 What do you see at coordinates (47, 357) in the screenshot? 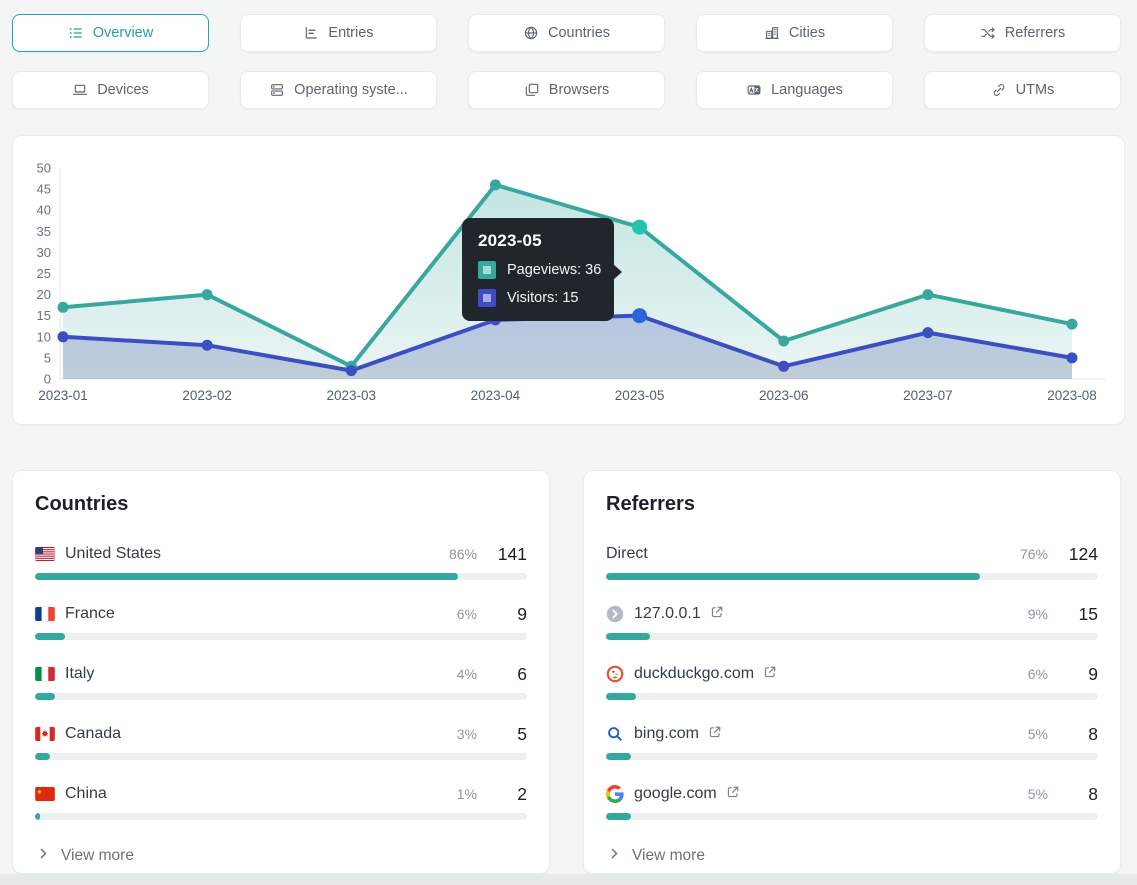
I see `y-axis-label: 5` at bounding box center [47, 357].